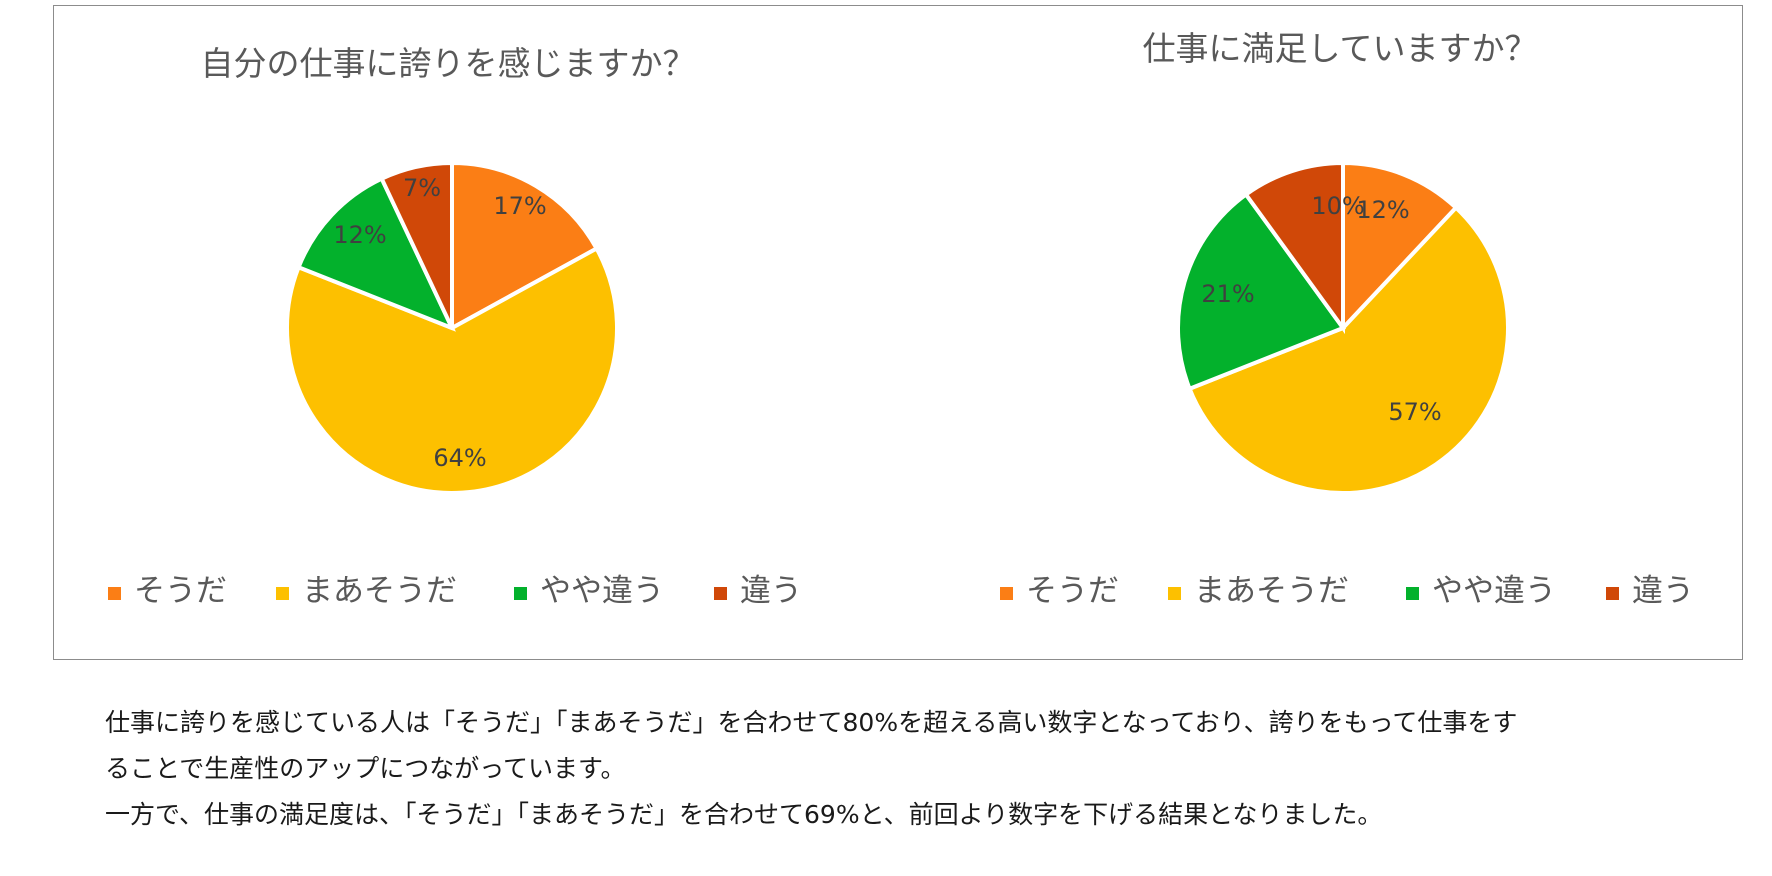 The image size is (1772, 876). I want to click on slice-label-4: 7%, so click(422, 188).